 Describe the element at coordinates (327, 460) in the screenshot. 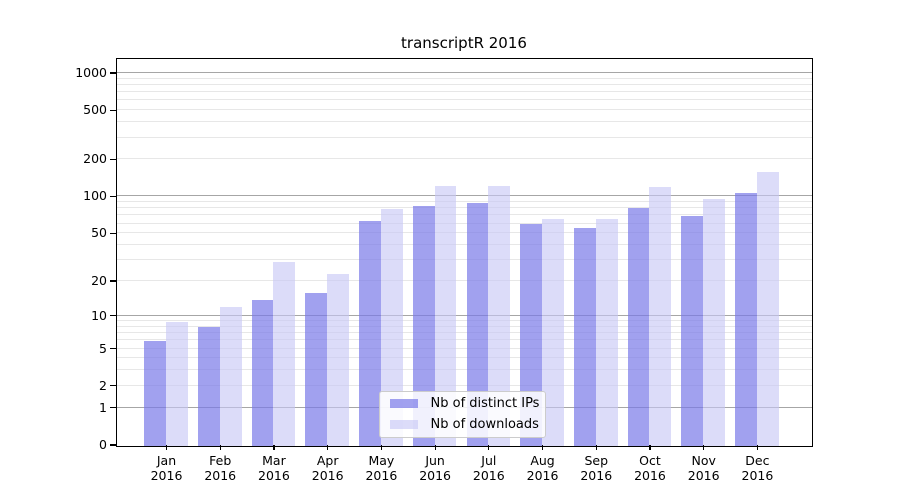

I see `x-tick-month-apr: Apr` at that location.